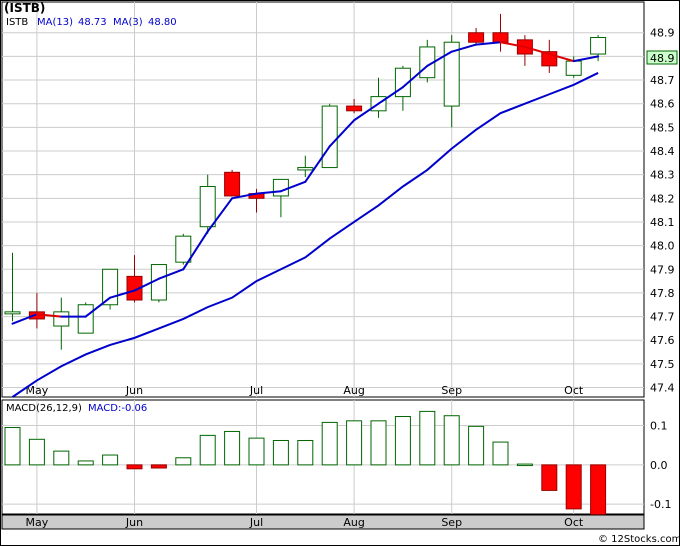 This screenshot has width=680, height=546. I want to click on macd-tick-label: 0.1, so click(659, 426).